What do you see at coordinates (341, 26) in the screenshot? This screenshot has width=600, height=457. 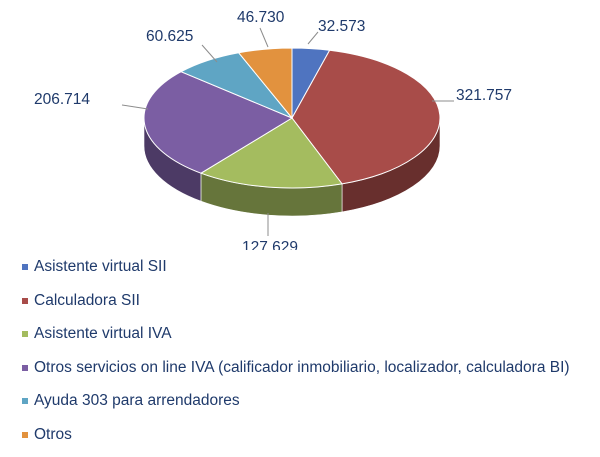 I see `data-label: 32.573` at bounding box center [341, 26].